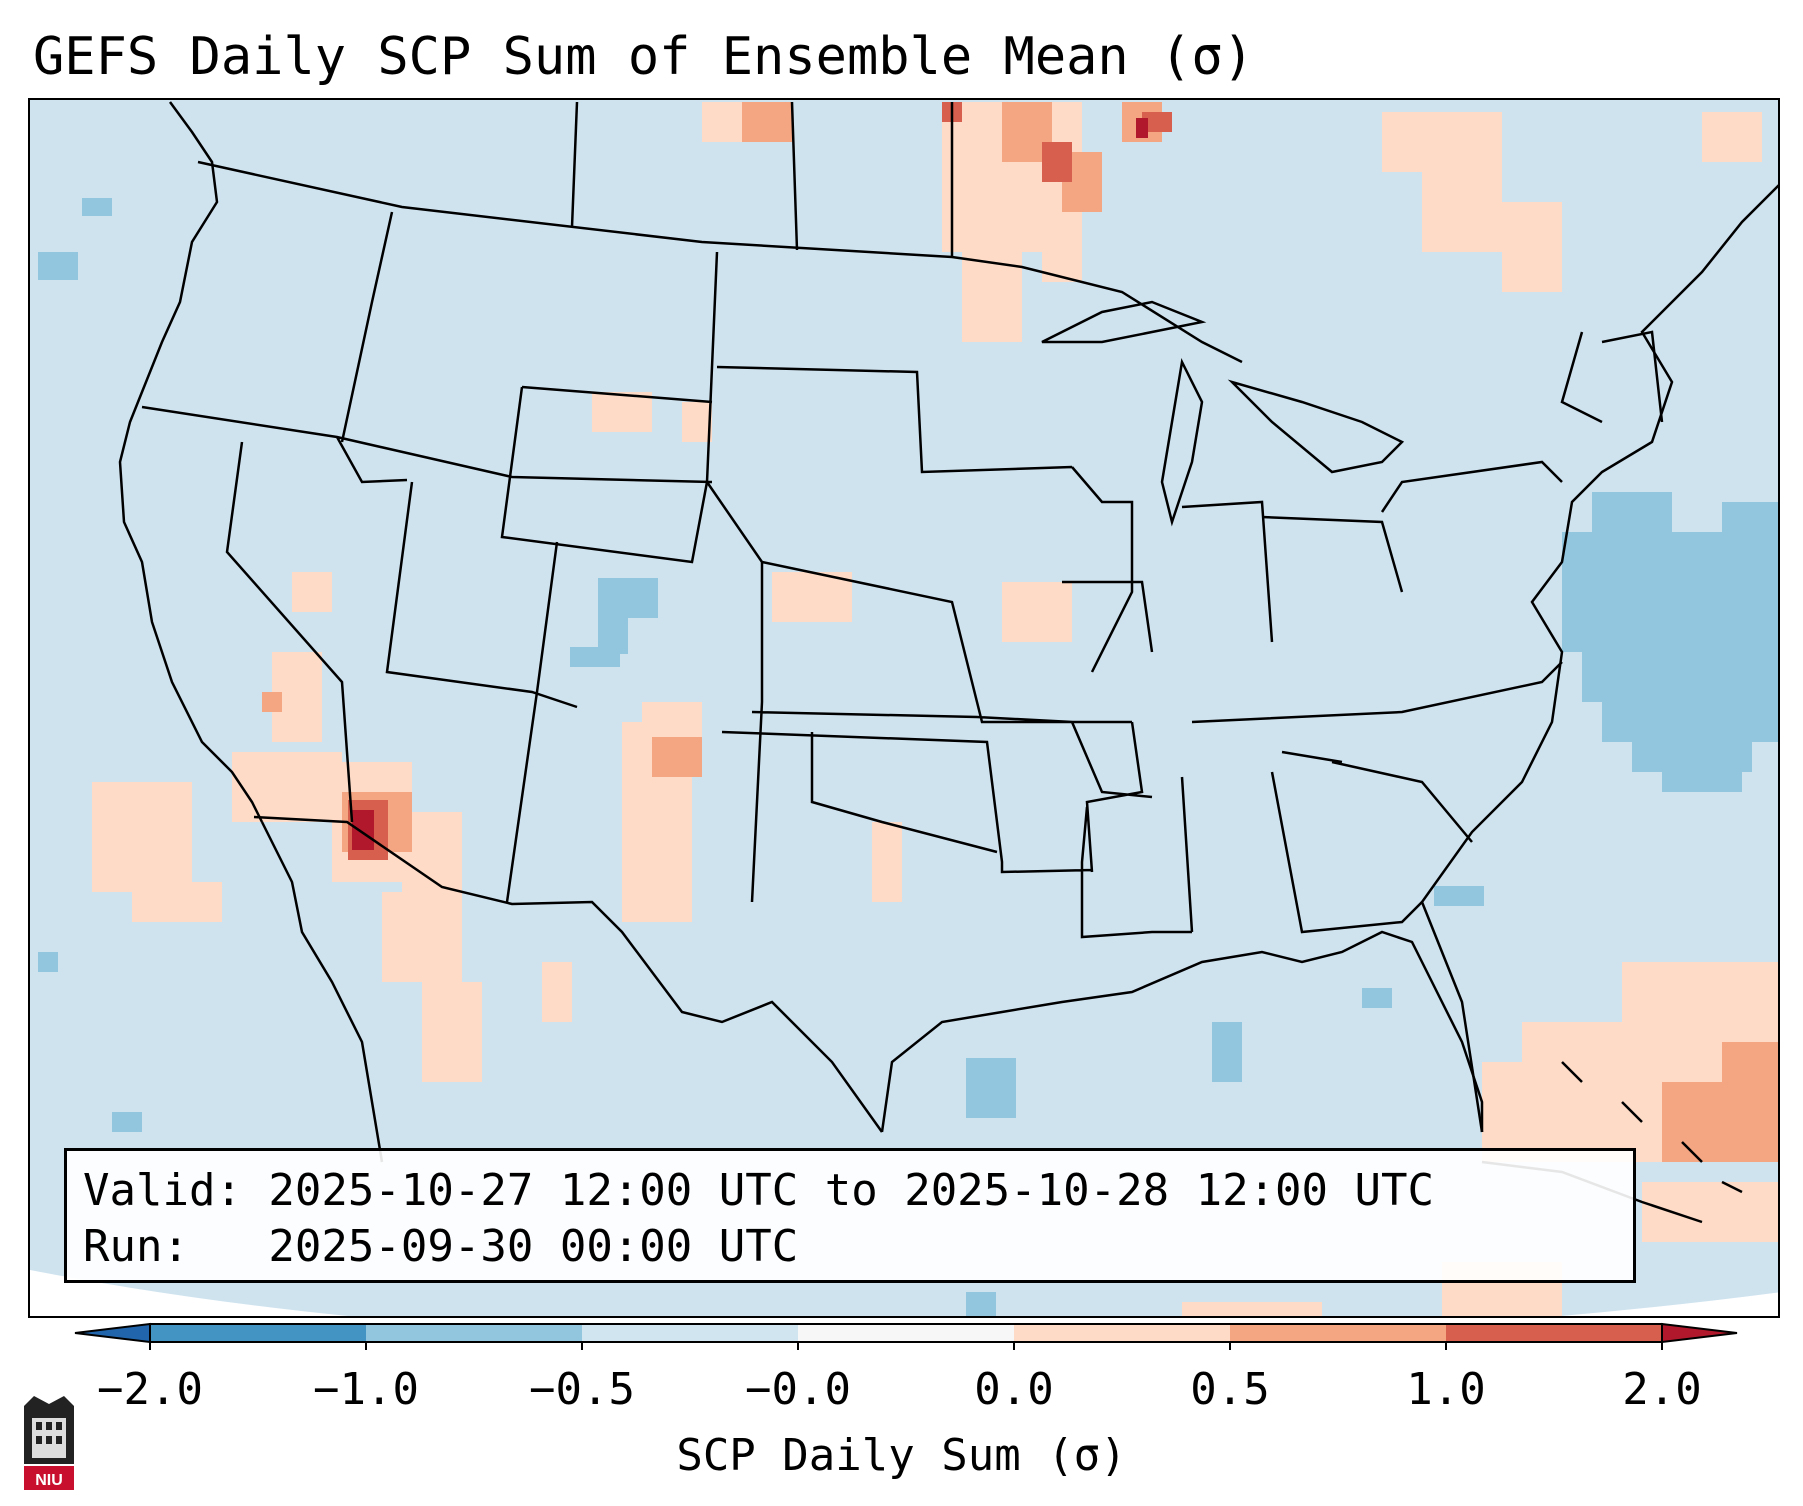 This screenshot has height=1506, width=1803. What do you see at coordinates (901, 1455) in the screenshot?
I see `colorbar-label: SCP Daily Sum (σ)` at bounding box center [901, 1455].